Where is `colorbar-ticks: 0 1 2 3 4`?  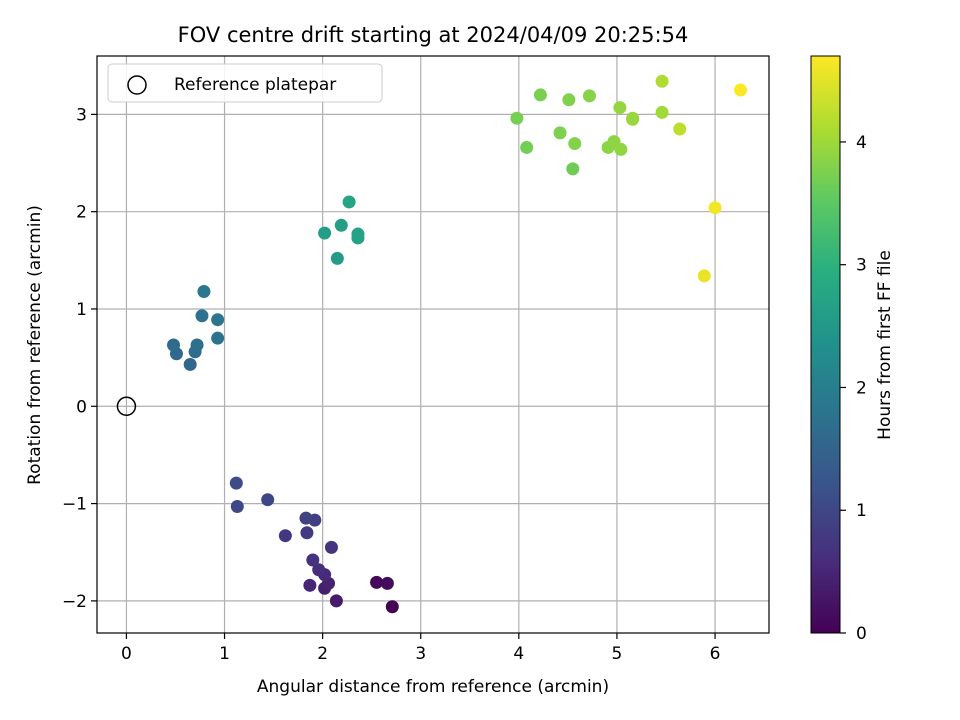
colorbar-ticks: 0 1 2 3 4 is located at coordinates (853, 388).